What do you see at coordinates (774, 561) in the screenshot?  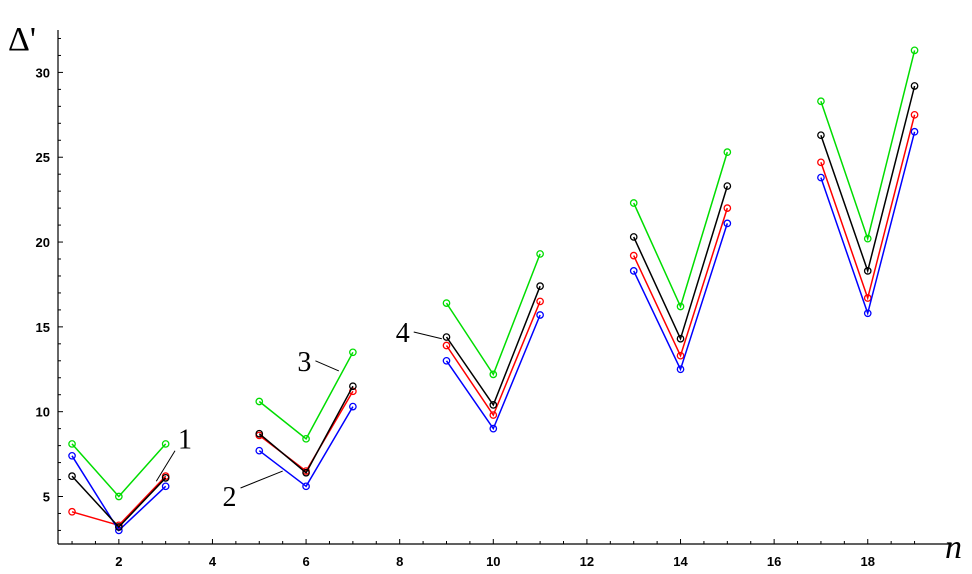 I see `x-tick-label: 16` at bounding box center [774, 561].